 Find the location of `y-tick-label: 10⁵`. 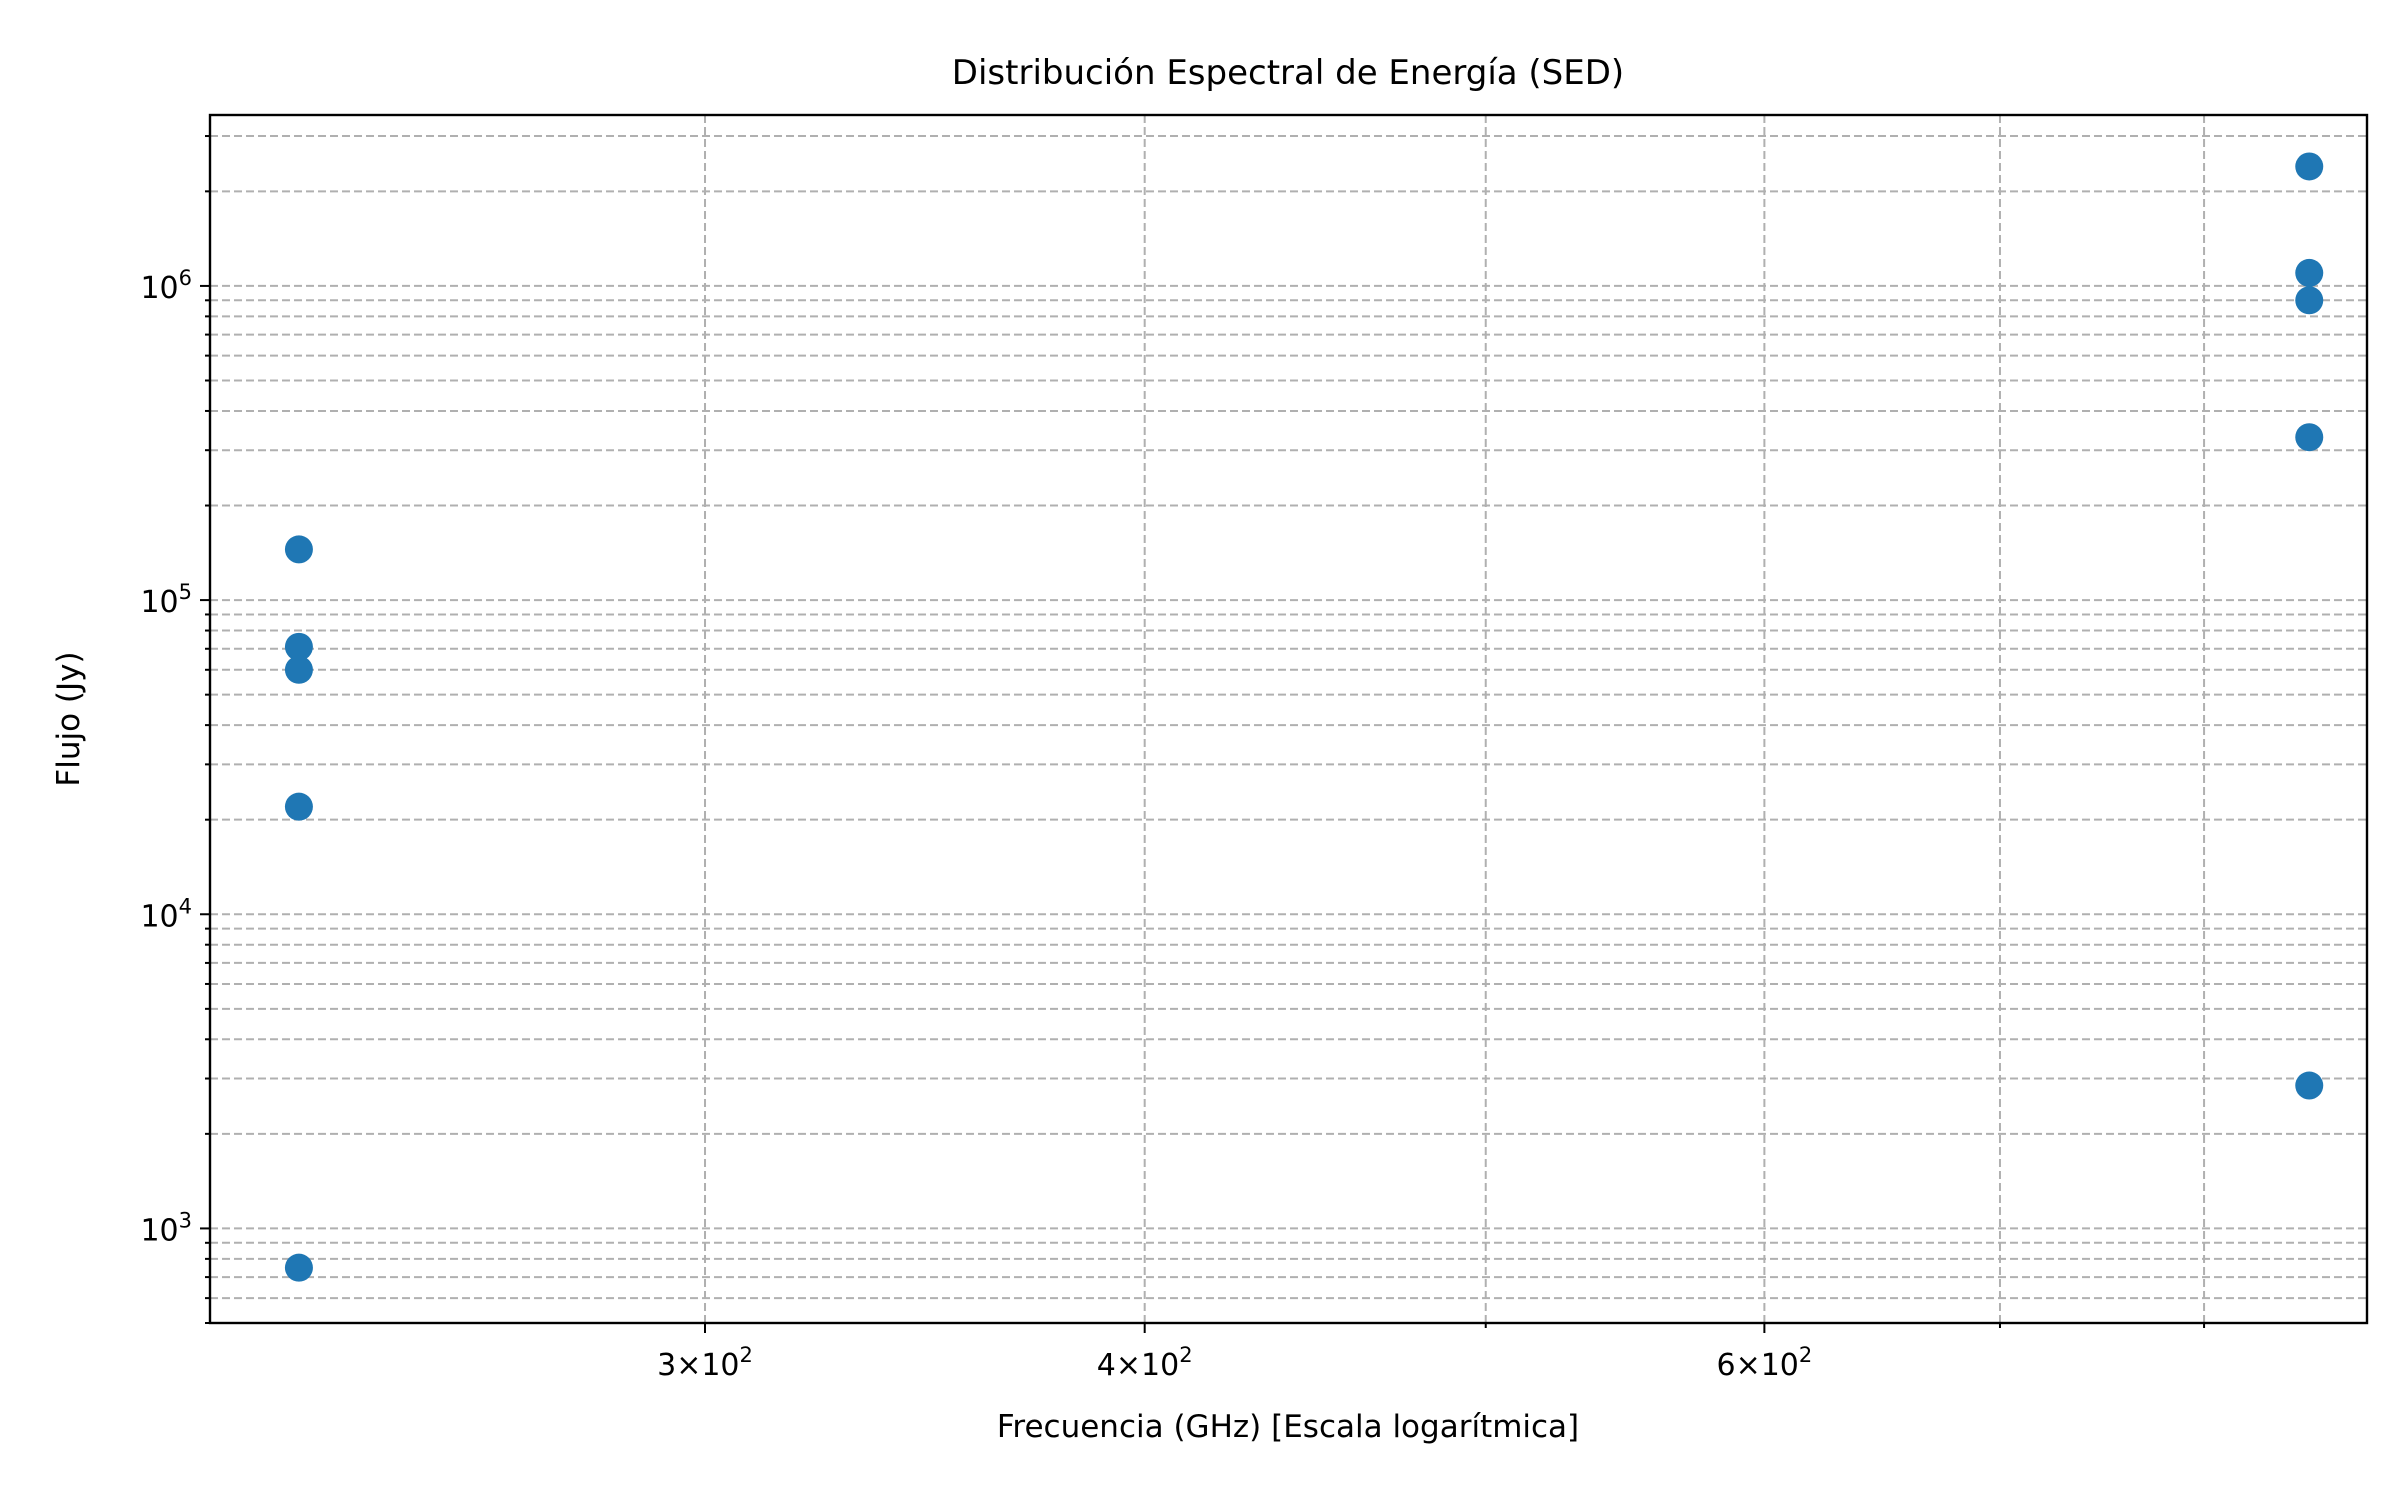

y-tick-label: 10⁵ is located at coordinates (166, 600).